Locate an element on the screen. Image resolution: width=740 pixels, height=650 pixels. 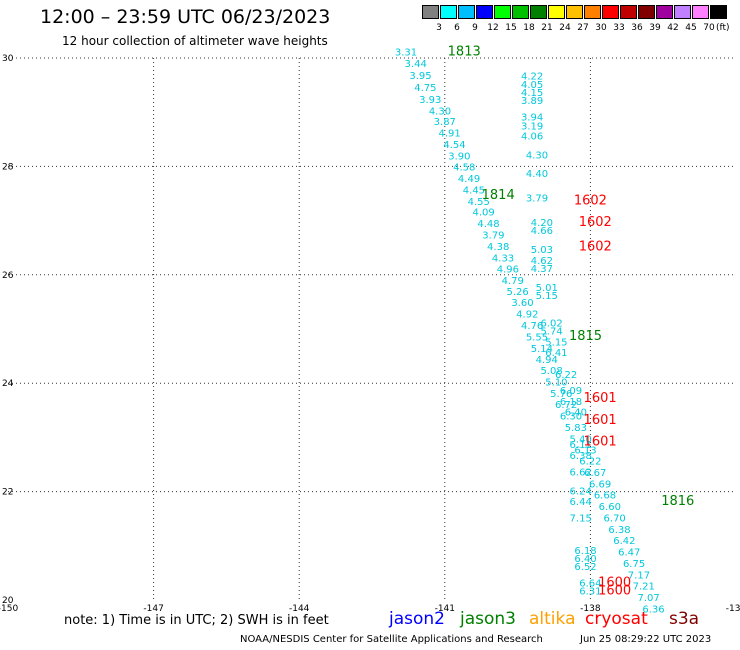
wave-height-label: 4.33 is located at coordinates (503, 258).